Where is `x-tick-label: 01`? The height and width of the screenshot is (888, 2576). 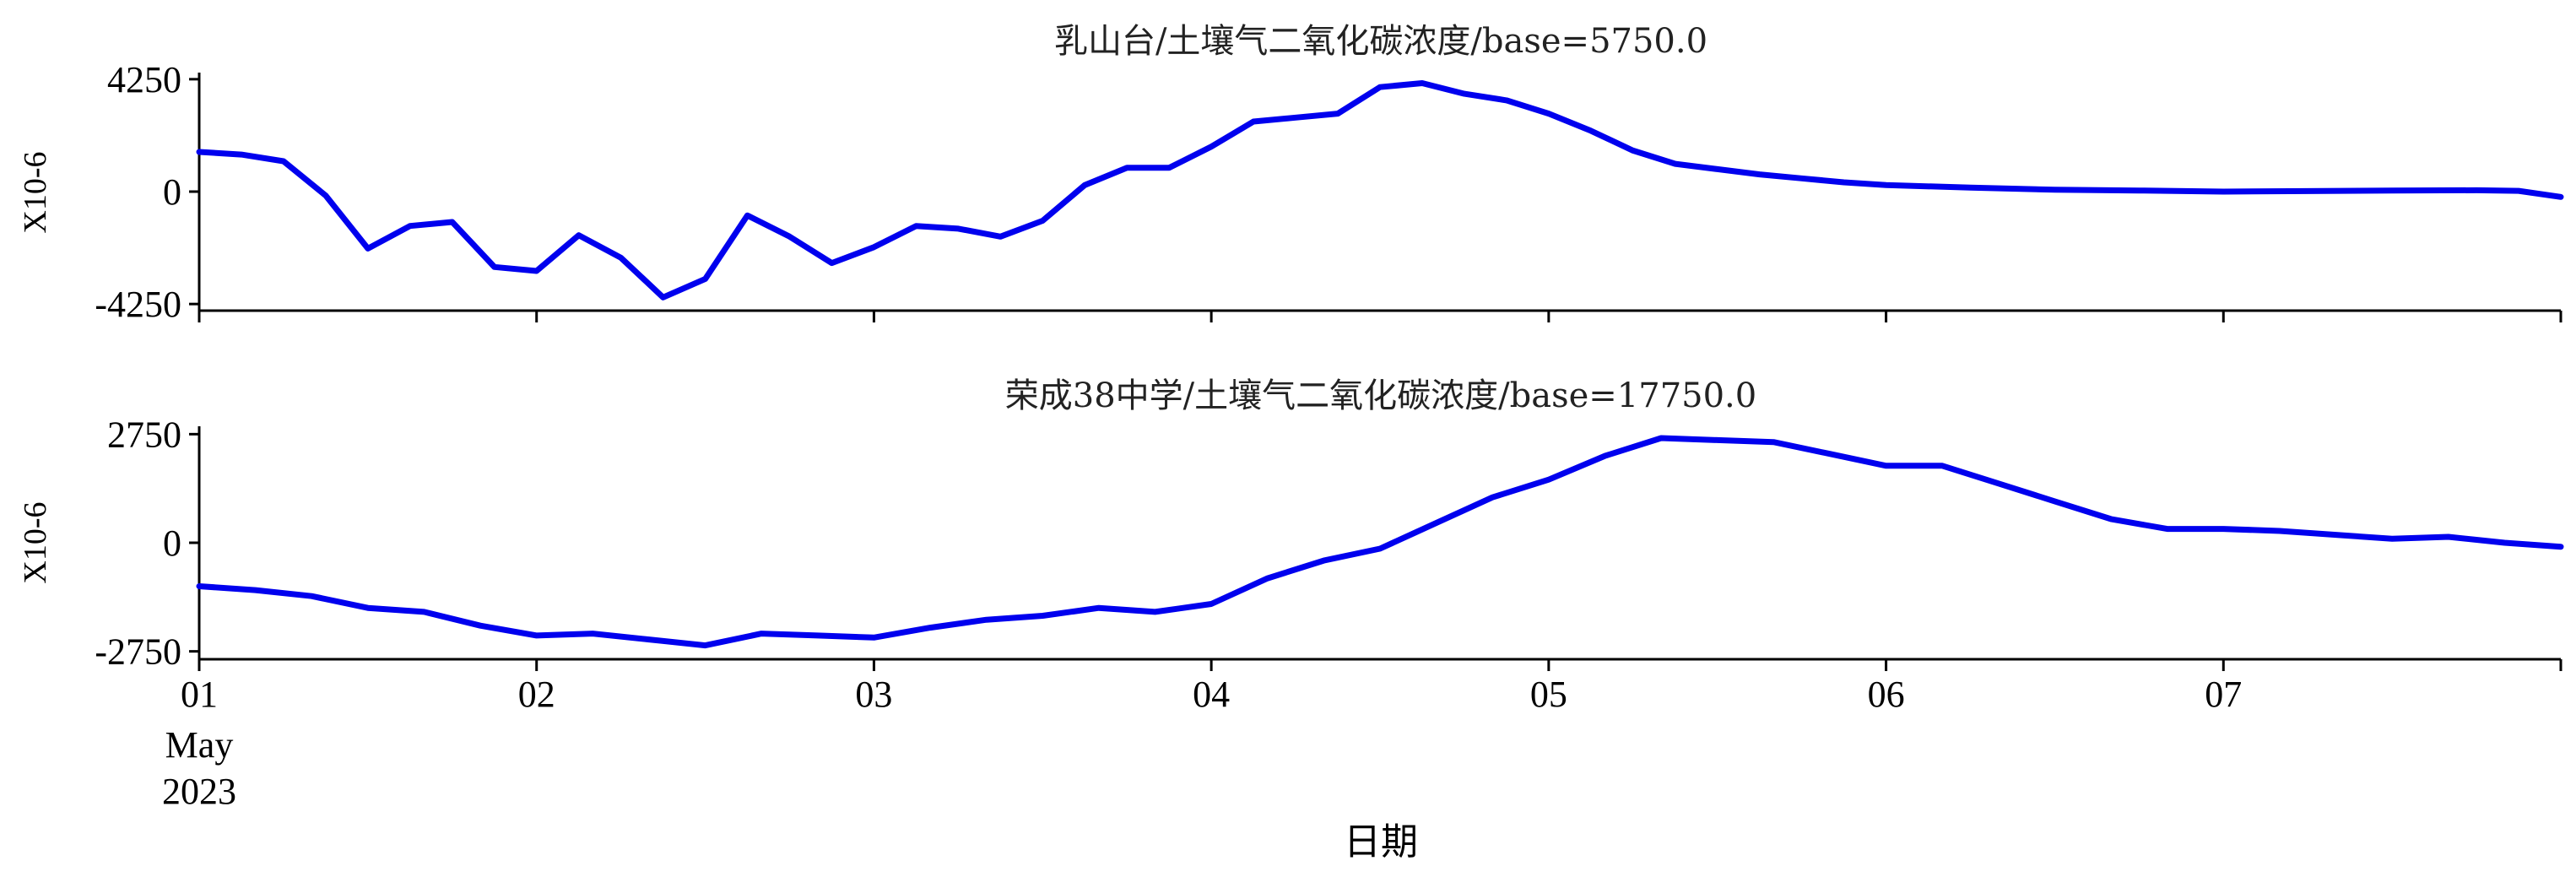 x-tick-label: 01 is located at coordinates (199, 694).